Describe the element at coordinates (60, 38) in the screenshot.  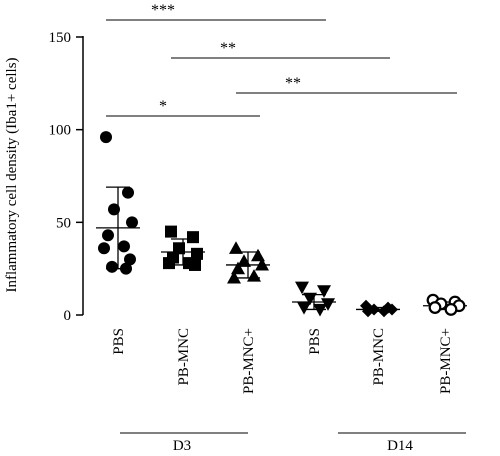
I see `y-tick-label: 150` at that location.